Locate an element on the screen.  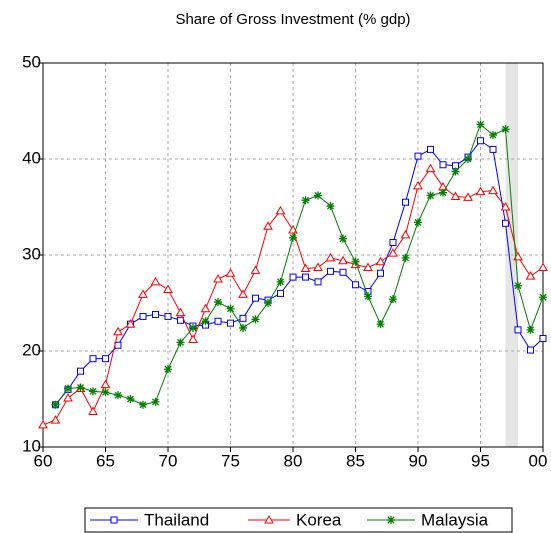
x-tick-label: 95 is located at coordinates (480, 460).